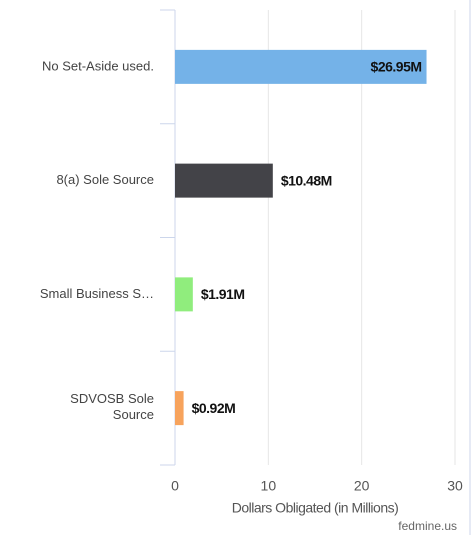  What do you see at coordinates (112, 407) in the screenshot?
I see `y-tick-label: SDVOSB Sole Source` at bounding box center [112, 407].